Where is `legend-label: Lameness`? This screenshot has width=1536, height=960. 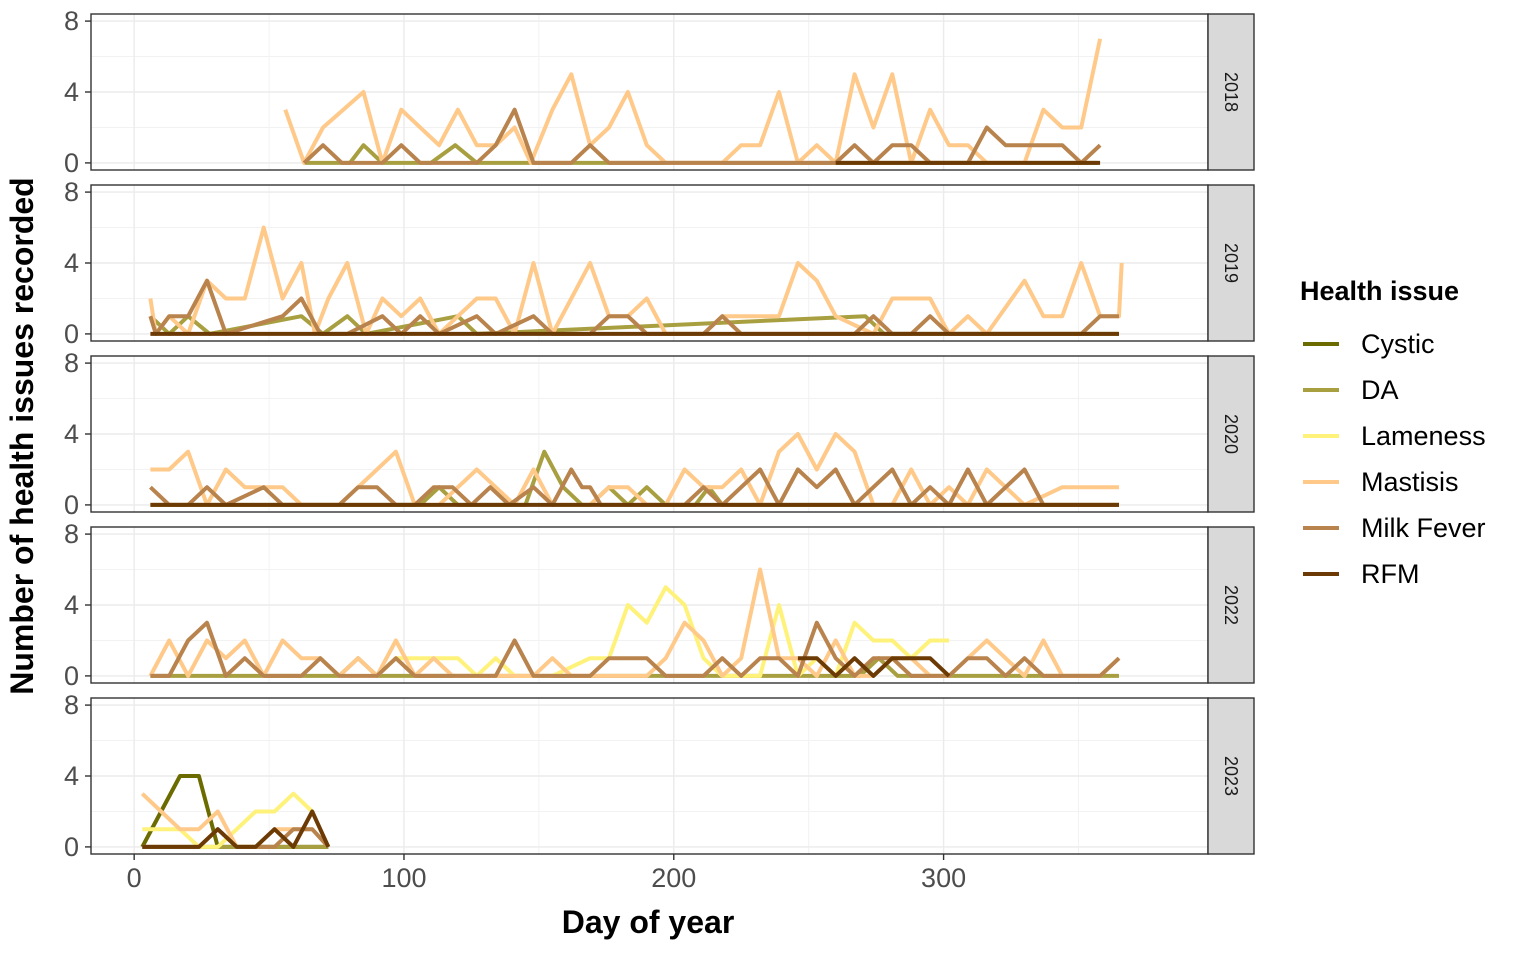
legend-label: Lameness is located at coordinates (1423, 436).